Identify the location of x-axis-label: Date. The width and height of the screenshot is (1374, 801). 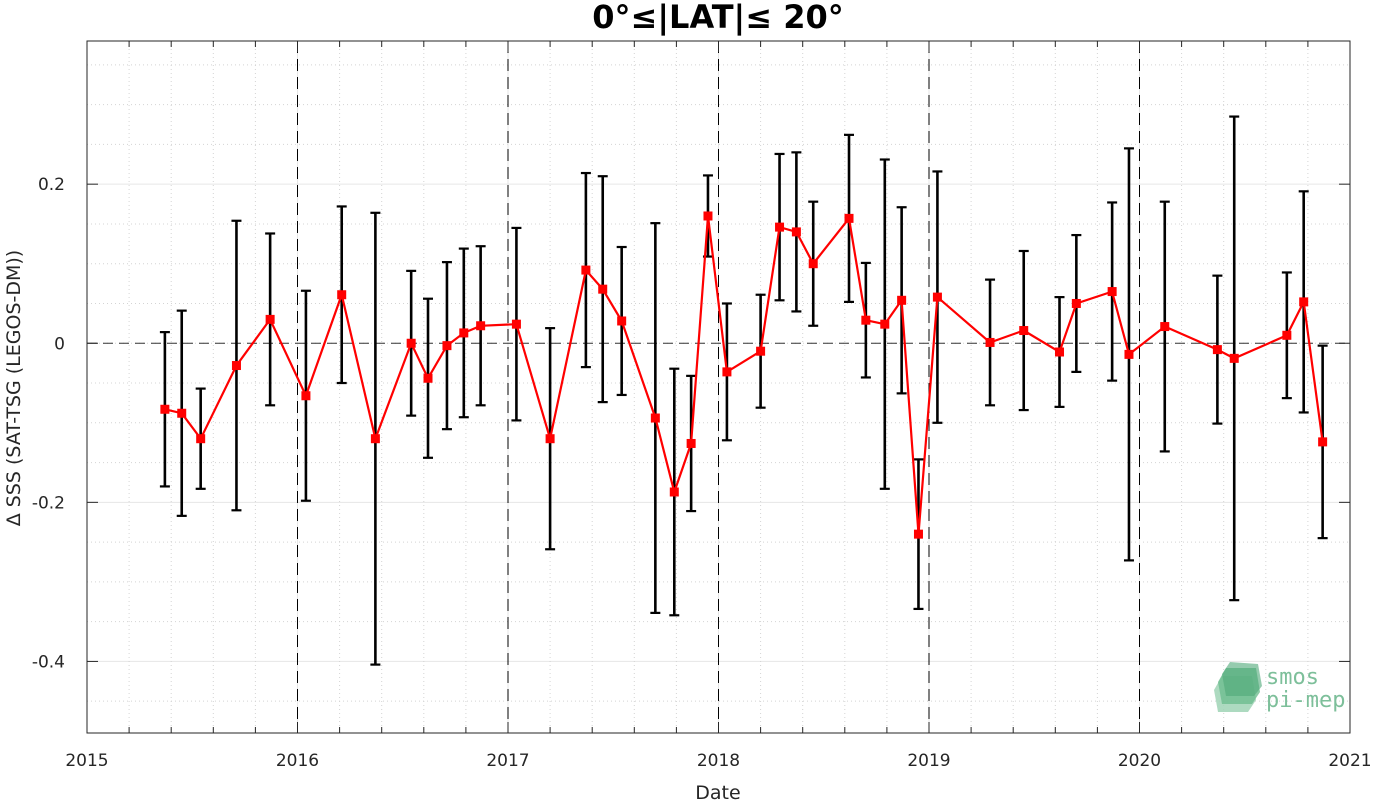
(717, 791).